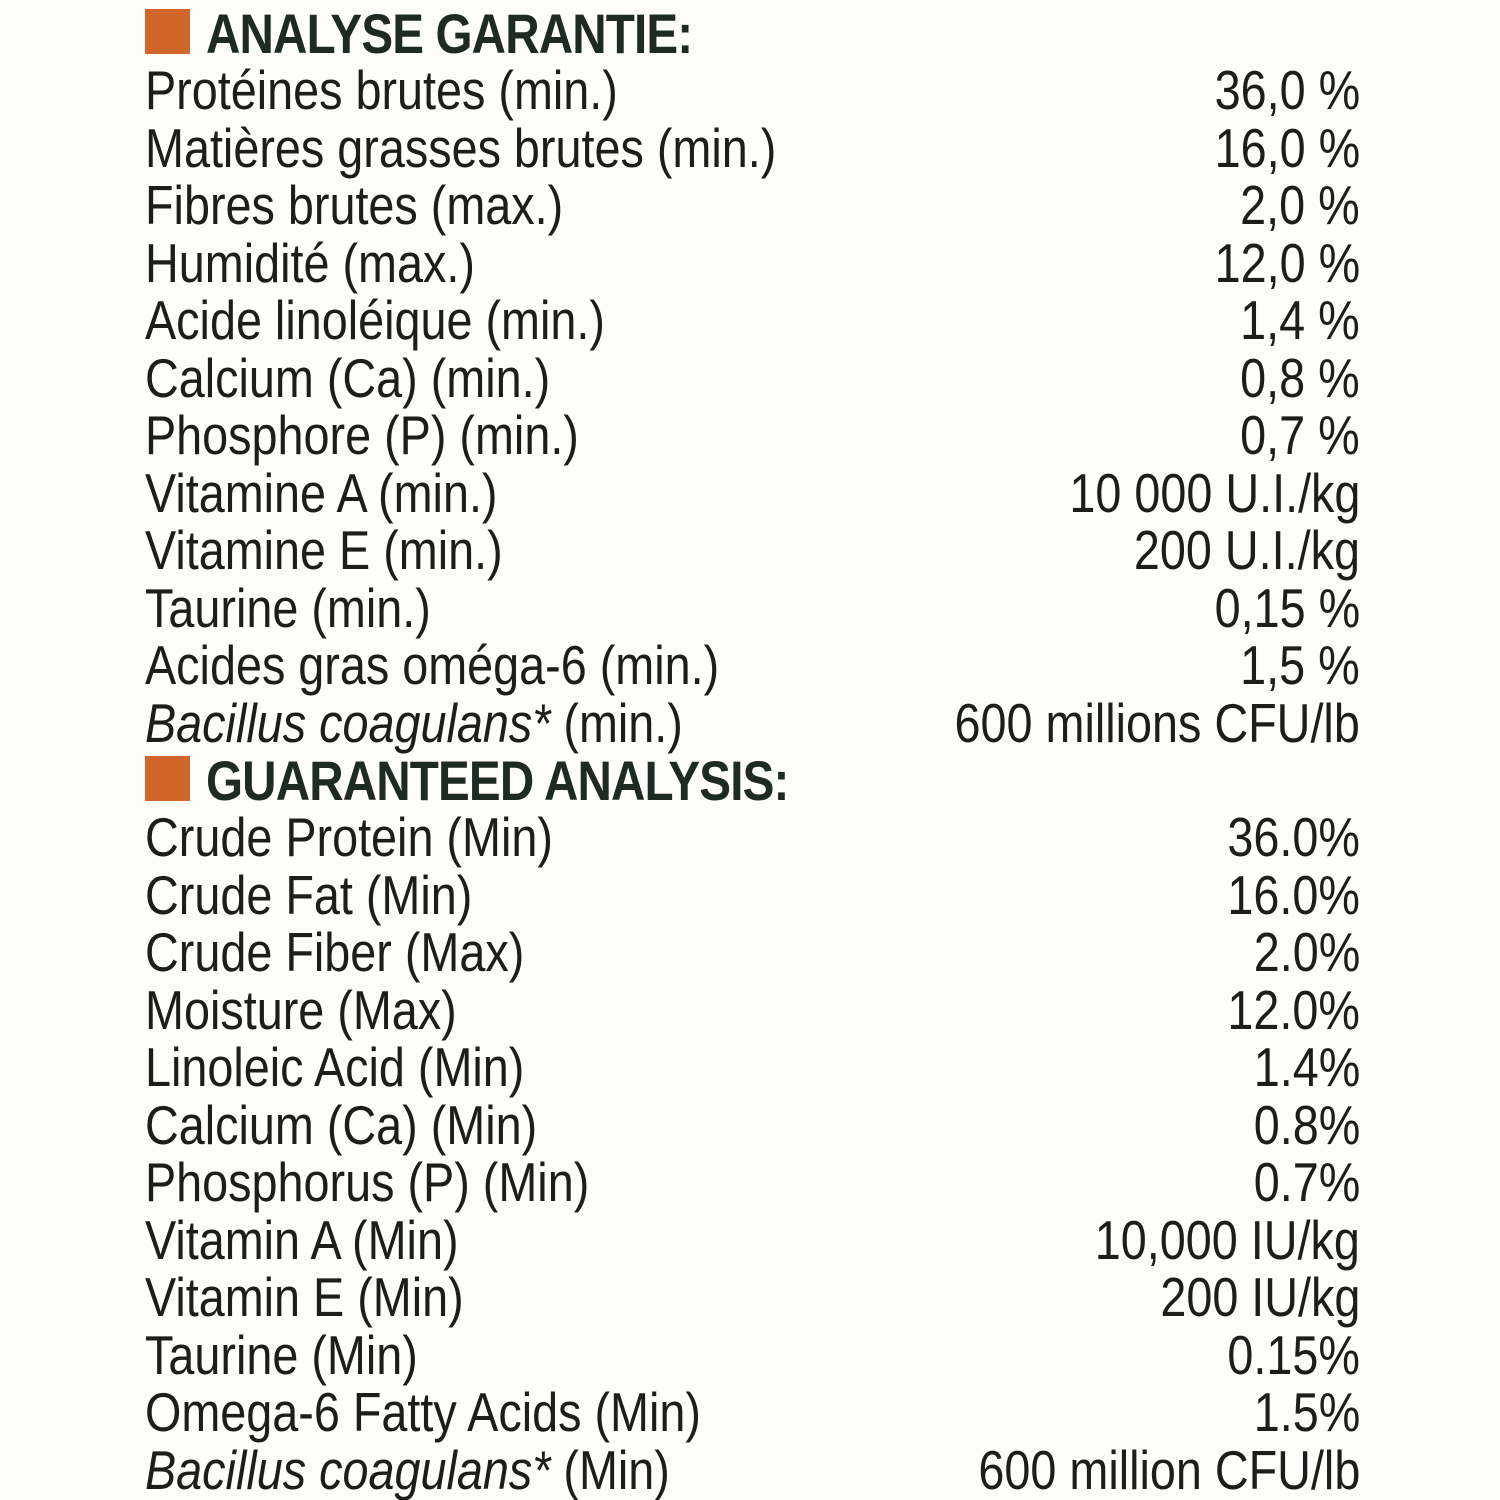 This screenshot has height=1500, width=1500. Describe the element at coordinates (752, 894) in the screenshot. I see `analysis-row: Crude Fat (Min) 16.0%` at that location.